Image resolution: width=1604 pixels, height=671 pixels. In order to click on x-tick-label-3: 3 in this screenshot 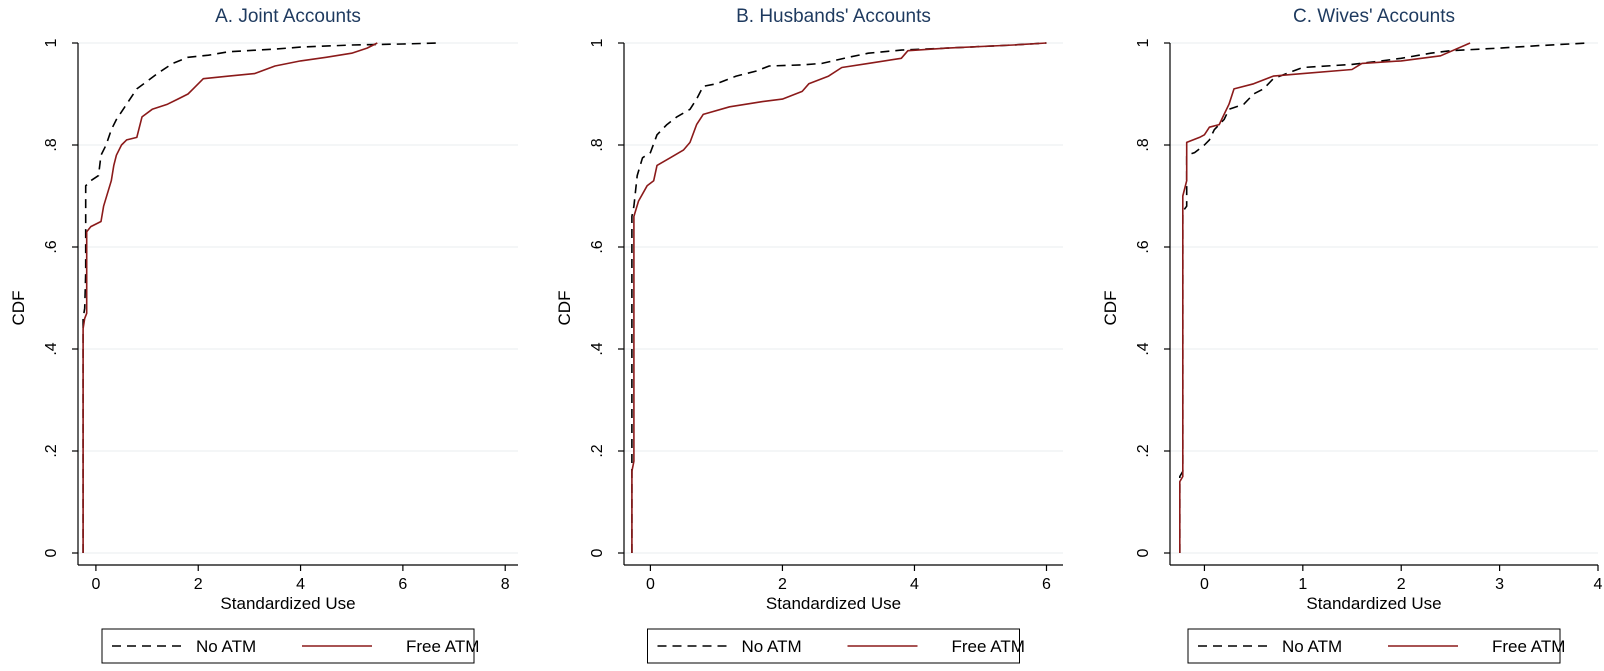, I will do `click(1499, 584)`.